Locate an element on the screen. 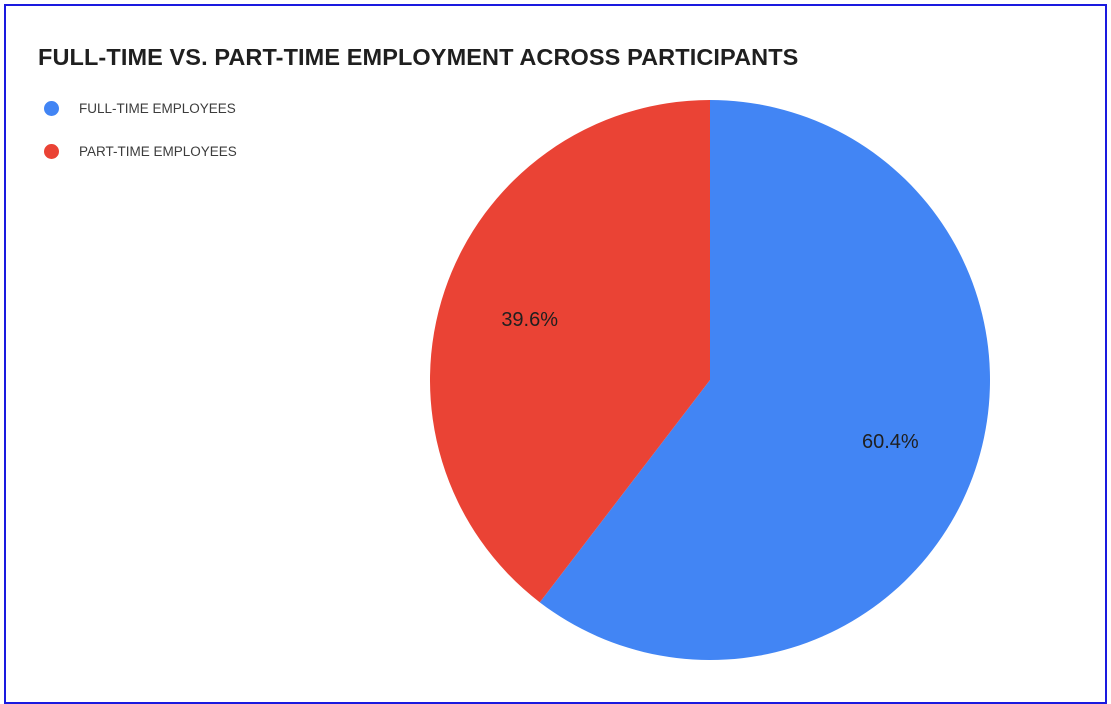  legend-item-full-time: FULL-TIME EMPLOYEES is located at coordinates (140, 108).